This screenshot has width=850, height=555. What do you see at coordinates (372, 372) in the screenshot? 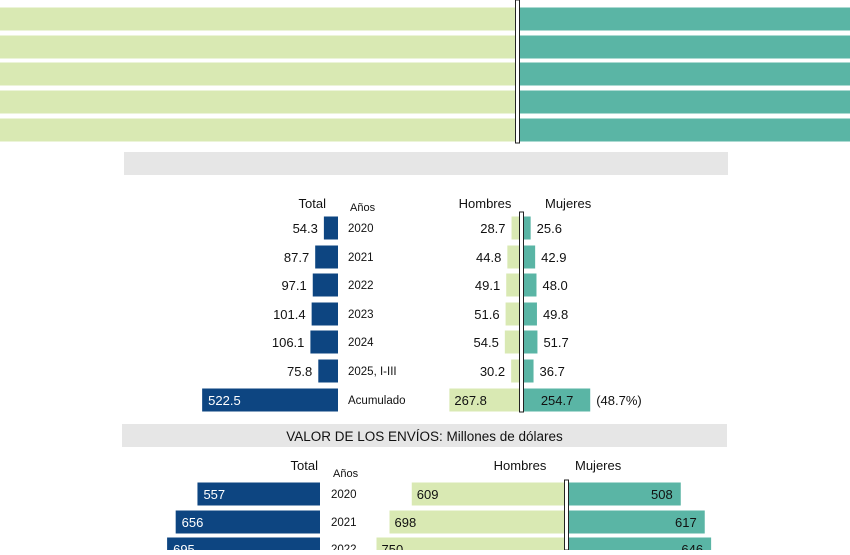
I see `year-label: 2025, I-III` at bounding box center [372, 372].